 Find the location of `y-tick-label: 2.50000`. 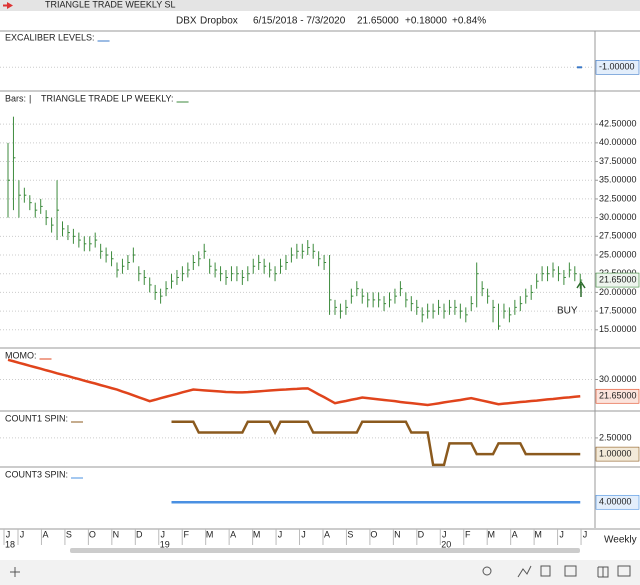

y-tick-label: 2.50000 is located at coordinates (615, 437).